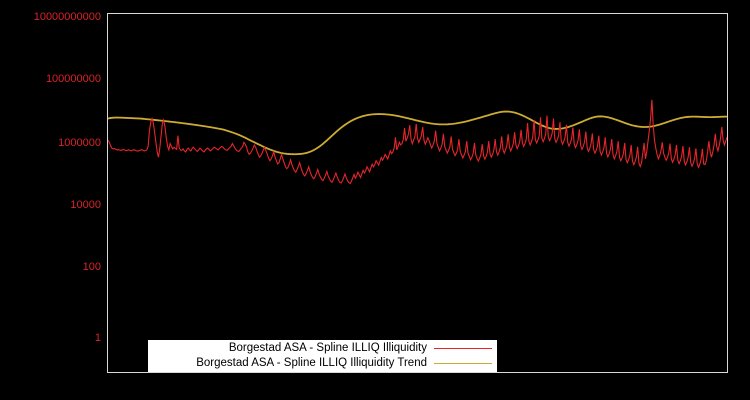 This screenshot has height=400, width=750. I want to click on y-tick-label: 1000000, so click(79, 143).